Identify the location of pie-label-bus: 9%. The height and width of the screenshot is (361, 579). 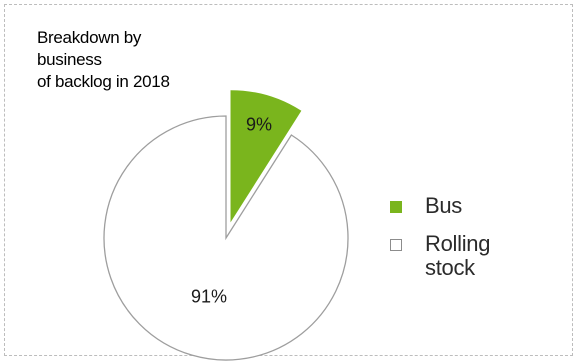
(259, 125).